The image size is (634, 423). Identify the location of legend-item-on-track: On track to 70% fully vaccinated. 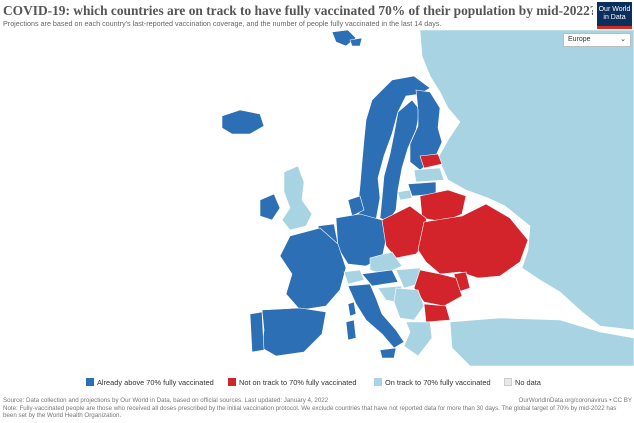
(432, 382).